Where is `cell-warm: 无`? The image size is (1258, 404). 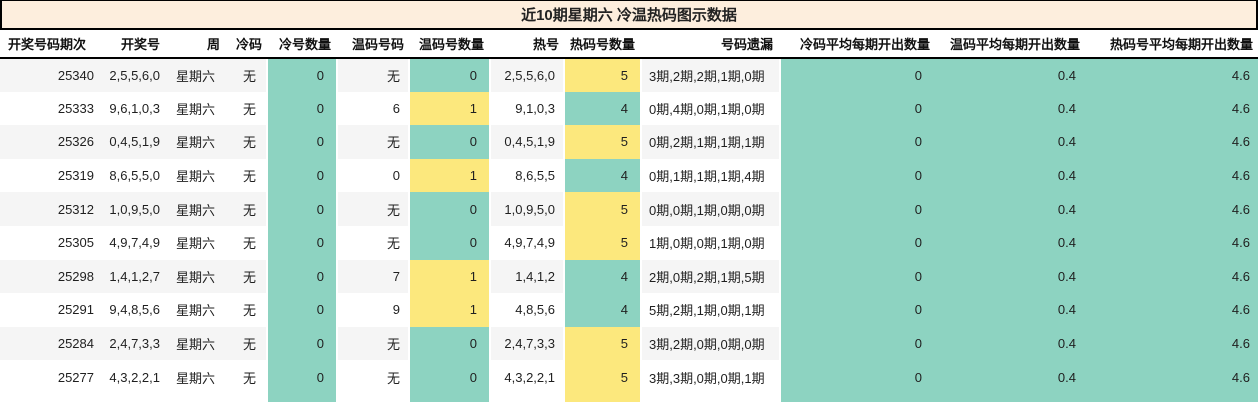
cell-warm: 无 is located at coordinates (393, 76).